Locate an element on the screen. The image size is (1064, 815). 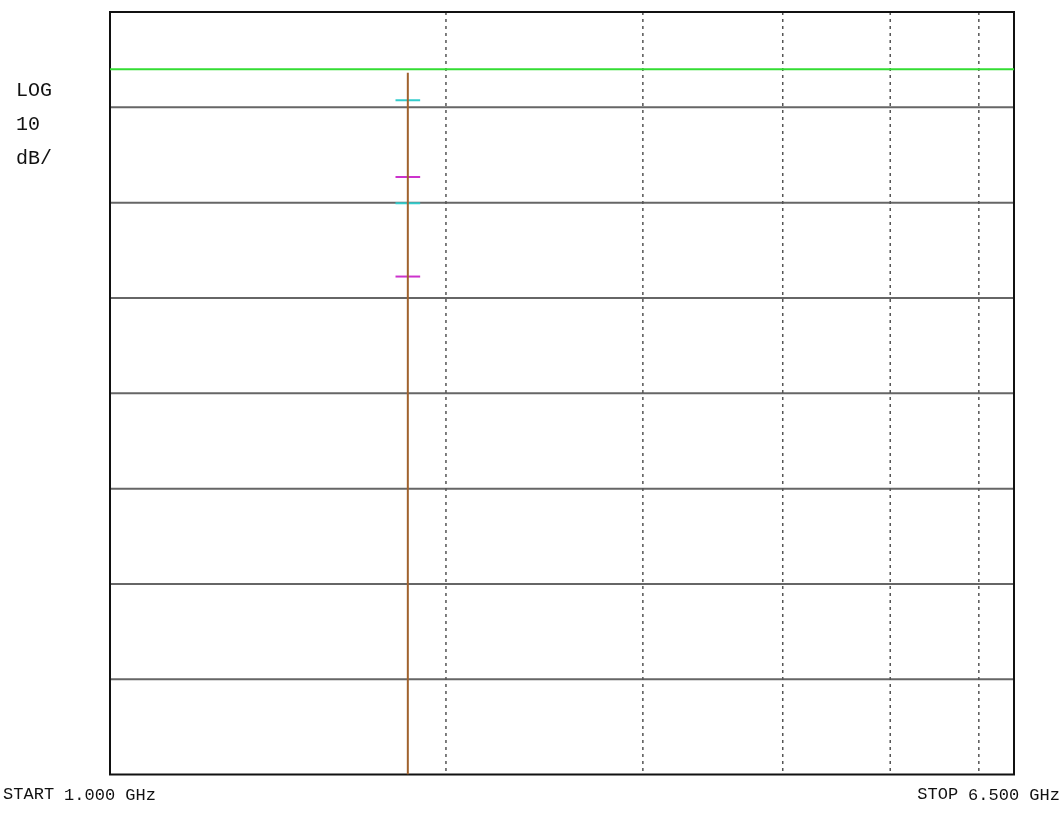
text: START is located at coordinates (29, 794).